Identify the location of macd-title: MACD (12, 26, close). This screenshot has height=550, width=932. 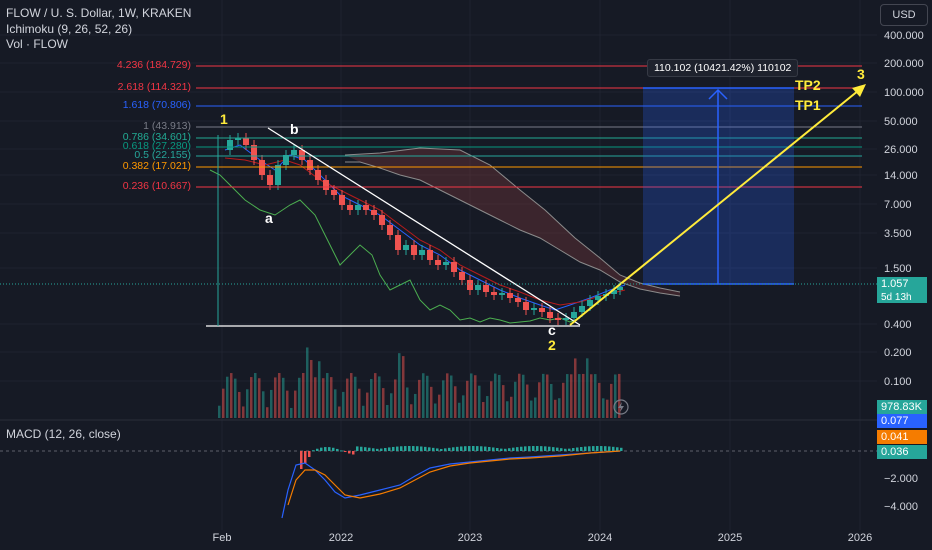
(63, 434).